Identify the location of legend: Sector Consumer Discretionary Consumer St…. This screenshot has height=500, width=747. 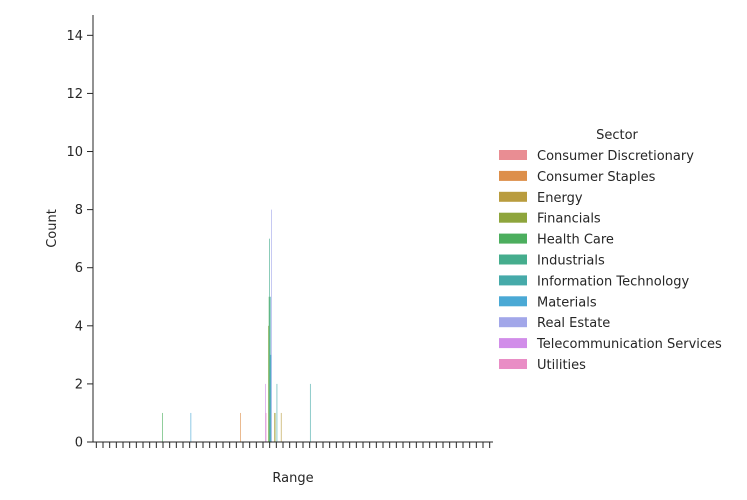
(610, 250).